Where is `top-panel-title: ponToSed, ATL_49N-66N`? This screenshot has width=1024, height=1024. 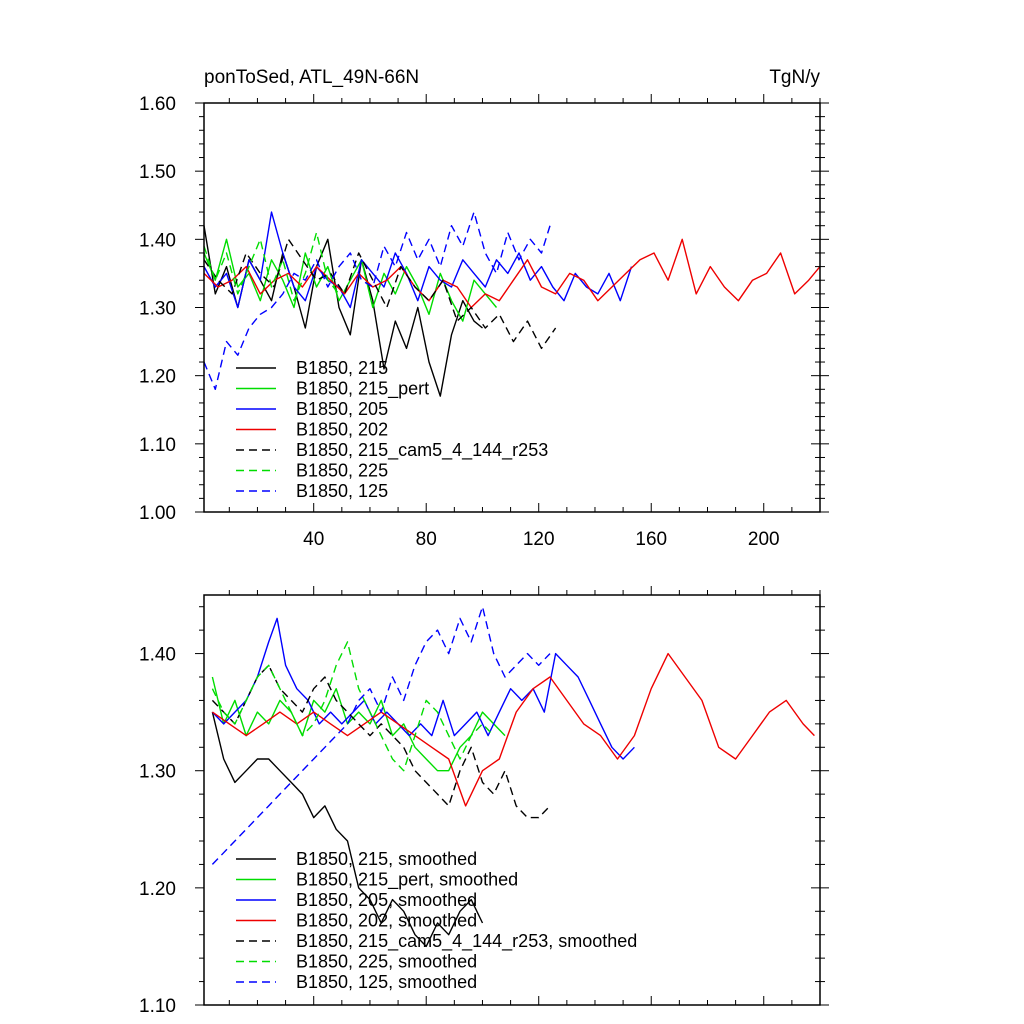 top-panel-title: ponToSed, ATL_49N-66N is located at coordinates (311, 77).